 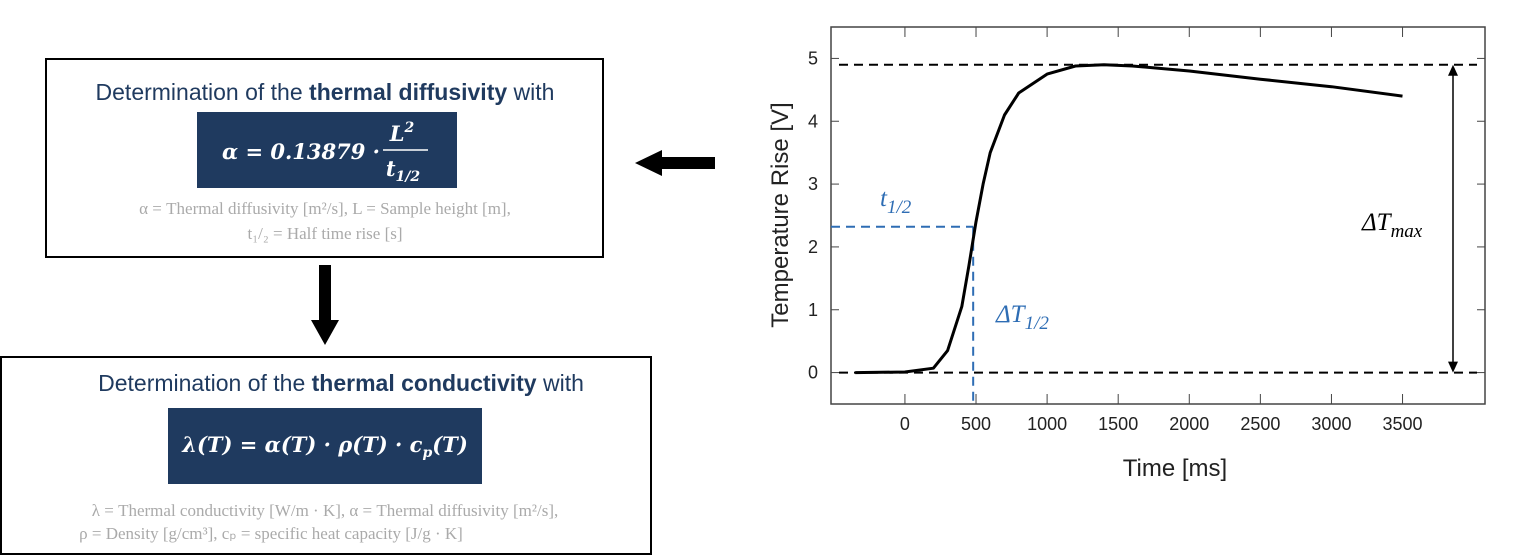 I want to click on formula: λ(T) = α(T) · ρ(T) · cp(T), so click(x=324, y=446).